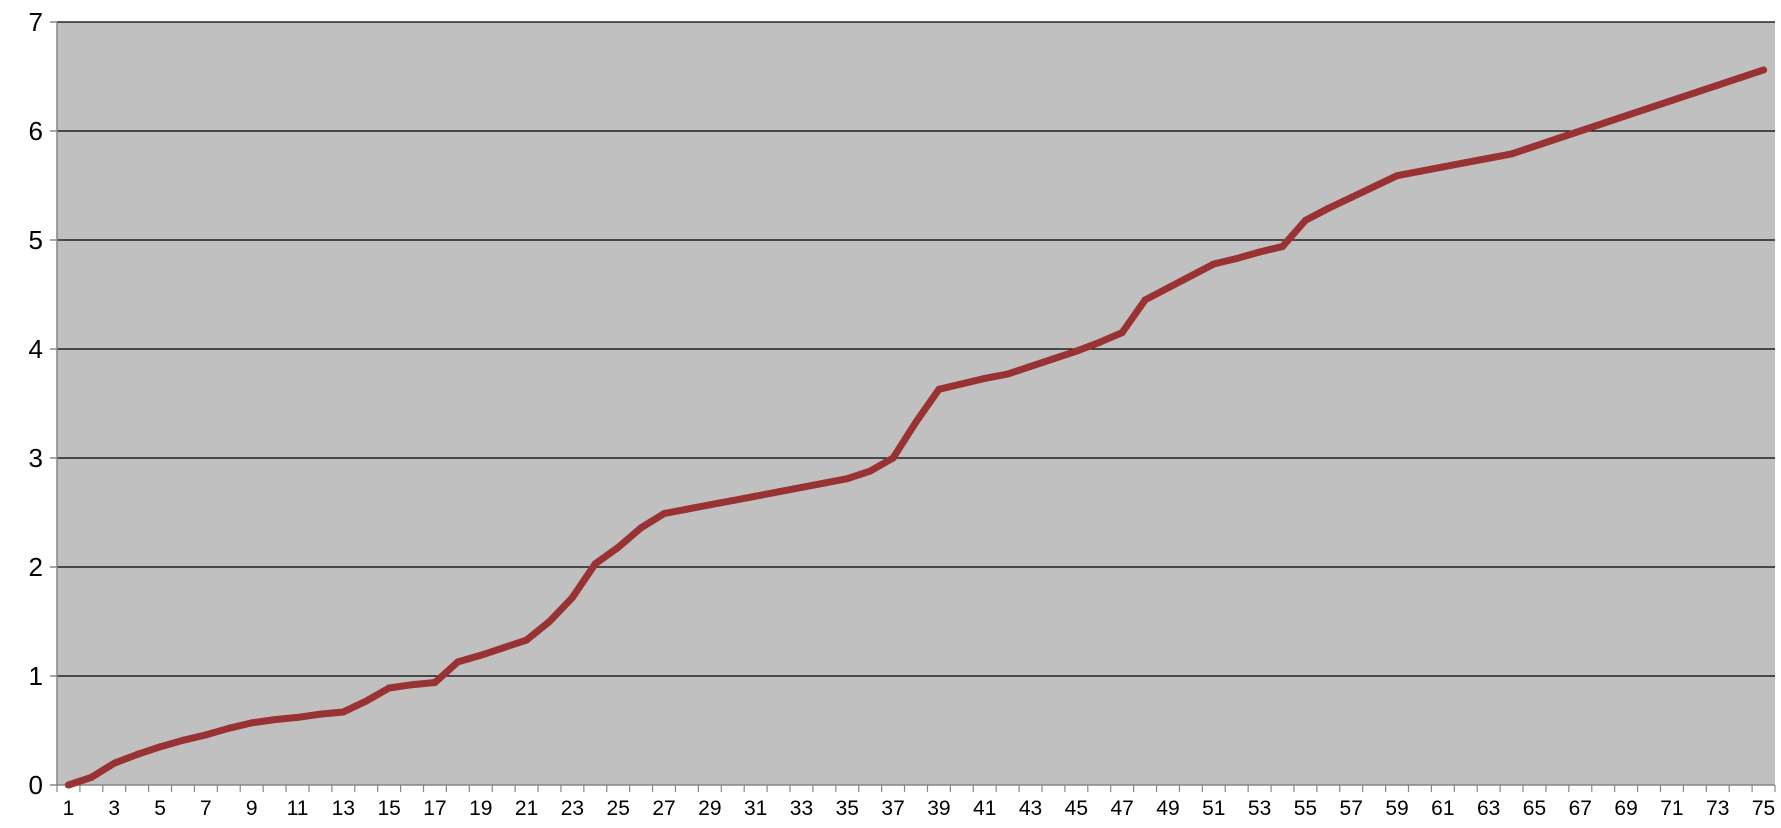  I want to click on y-tick-label-4: 4, so click(36, 349).